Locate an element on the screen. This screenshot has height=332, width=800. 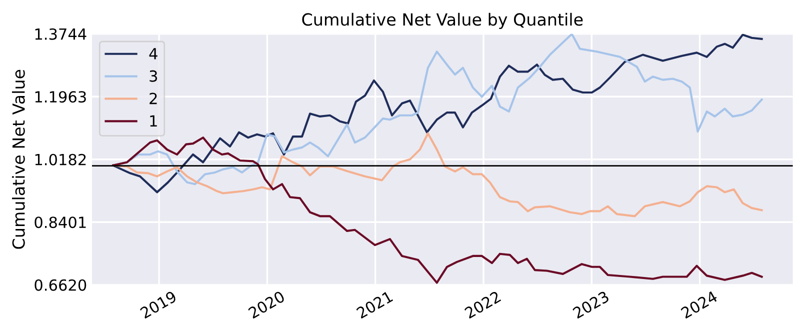
y-tick-label: 1.1963 is located at coordinates (60, 97).